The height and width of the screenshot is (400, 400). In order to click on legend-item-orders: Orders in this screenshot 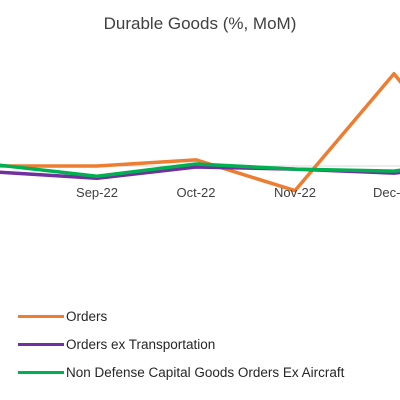, I will do `click(181, 316)`.